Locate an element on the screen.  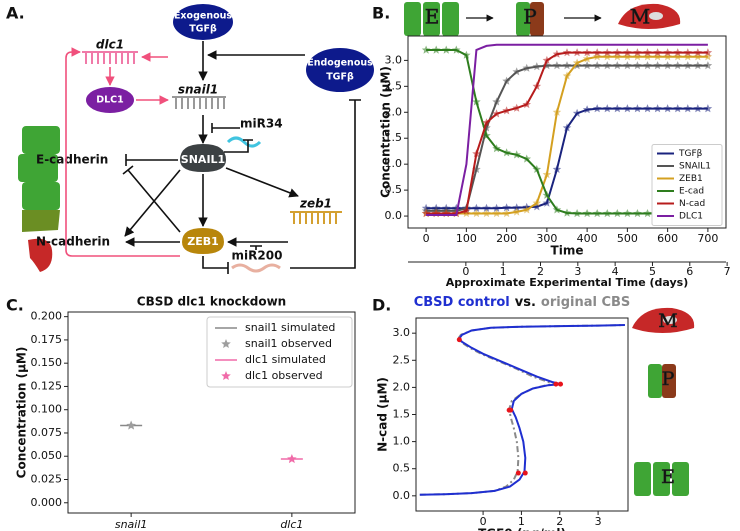
chart-title: CBSD dlc1 knockdown is located at coordinates (211, 302).